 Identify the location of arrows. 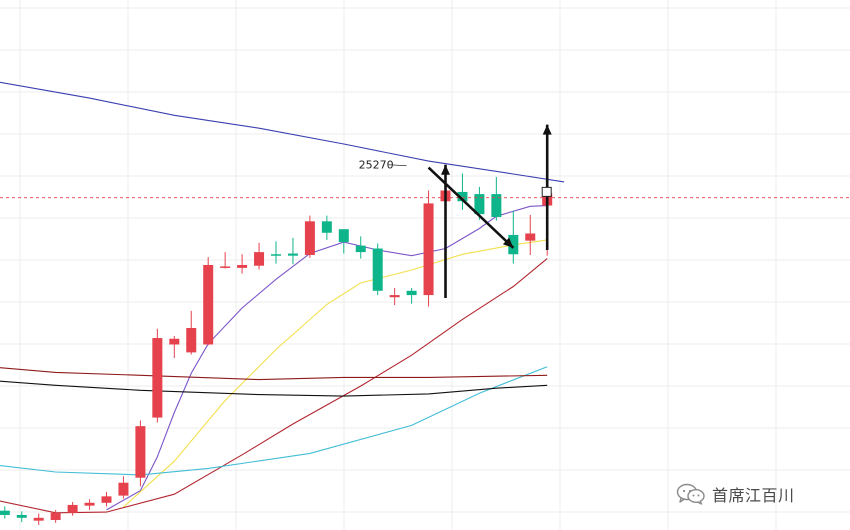
(489, 211).